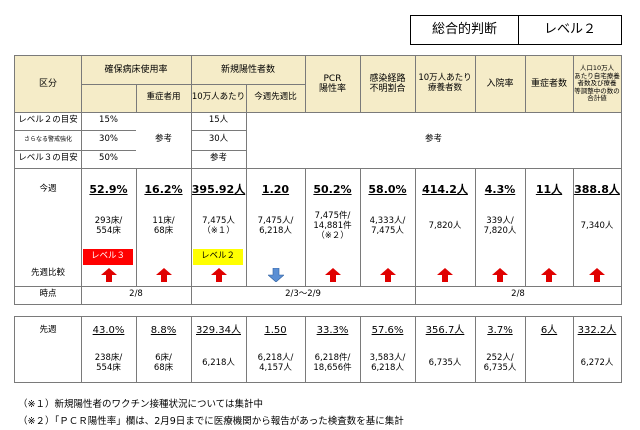 The height and width of the screenshot is (430, 640). I want to click on this-week-home: 388.8人, so click(597, 189).